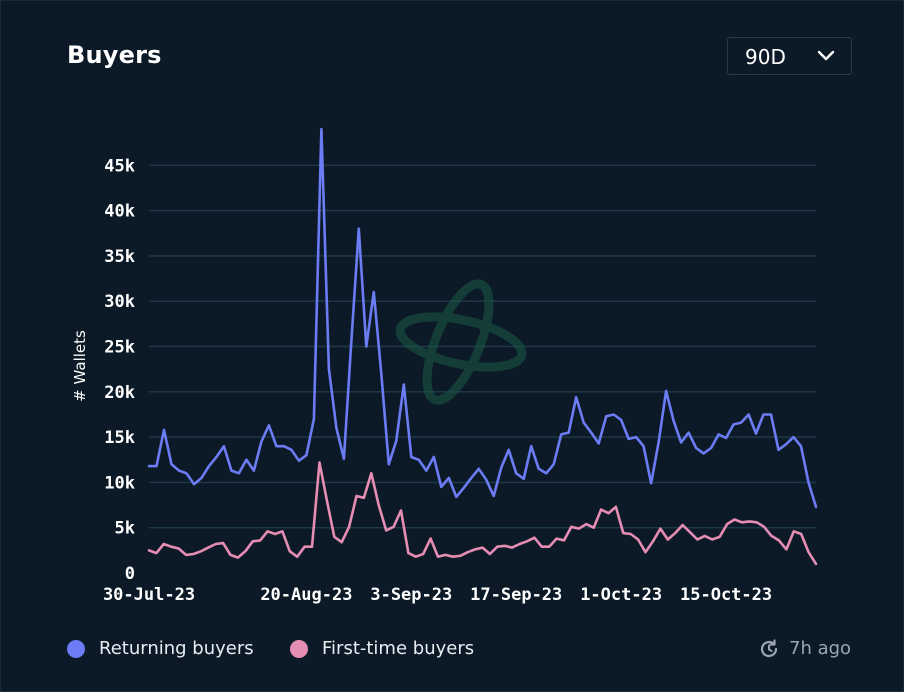  I want to click on legend-item-first-time: First-time buyers, so click(395, 649).